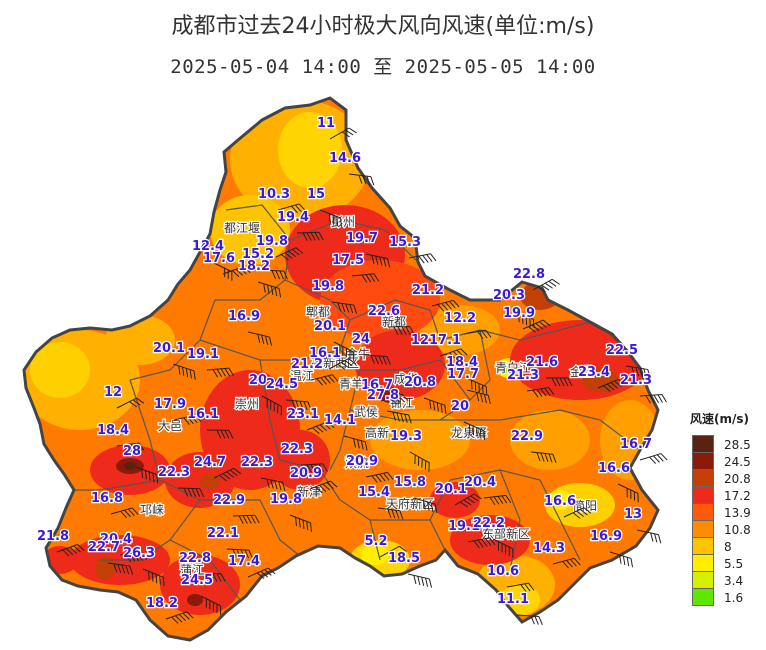  I want to click on station-wind-value: 19.3, so click(406, 436).